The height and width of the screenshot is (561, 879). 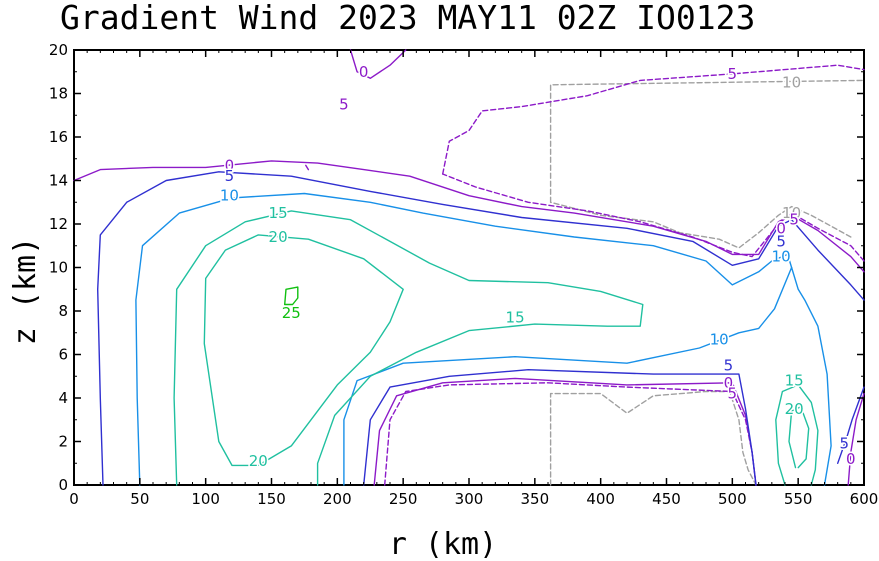 I want to click on y-tick-label-12: 12, so click(x=58, y=224).